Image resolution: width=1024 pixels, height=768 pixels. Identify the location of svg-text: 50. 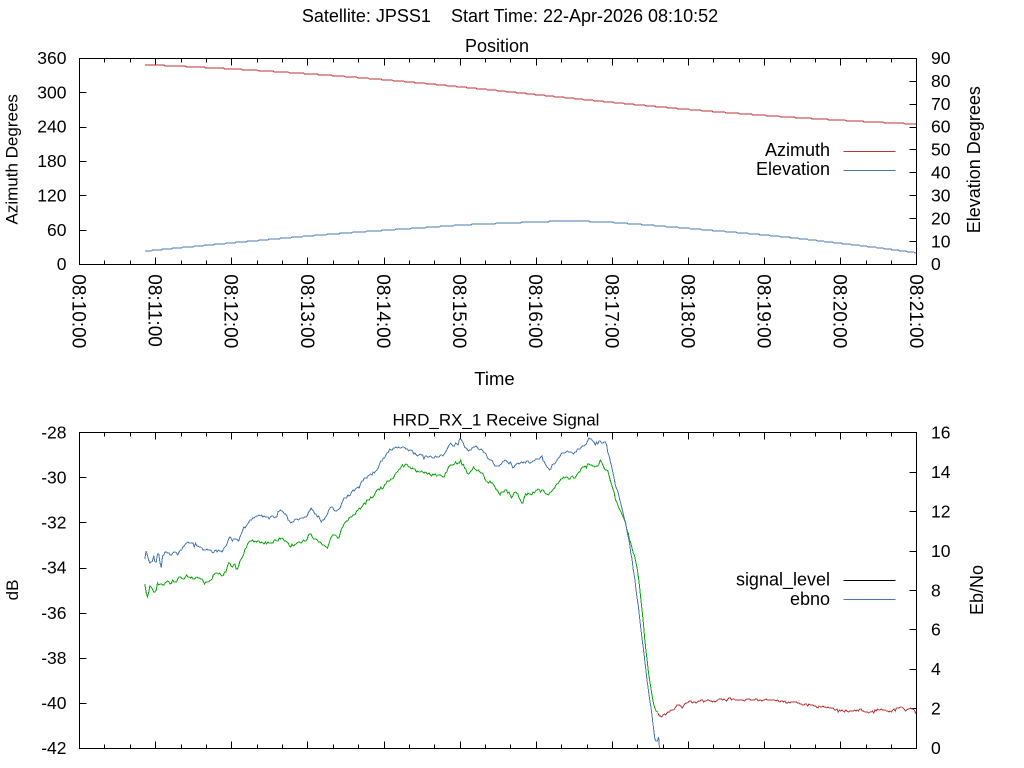
(941, 150).